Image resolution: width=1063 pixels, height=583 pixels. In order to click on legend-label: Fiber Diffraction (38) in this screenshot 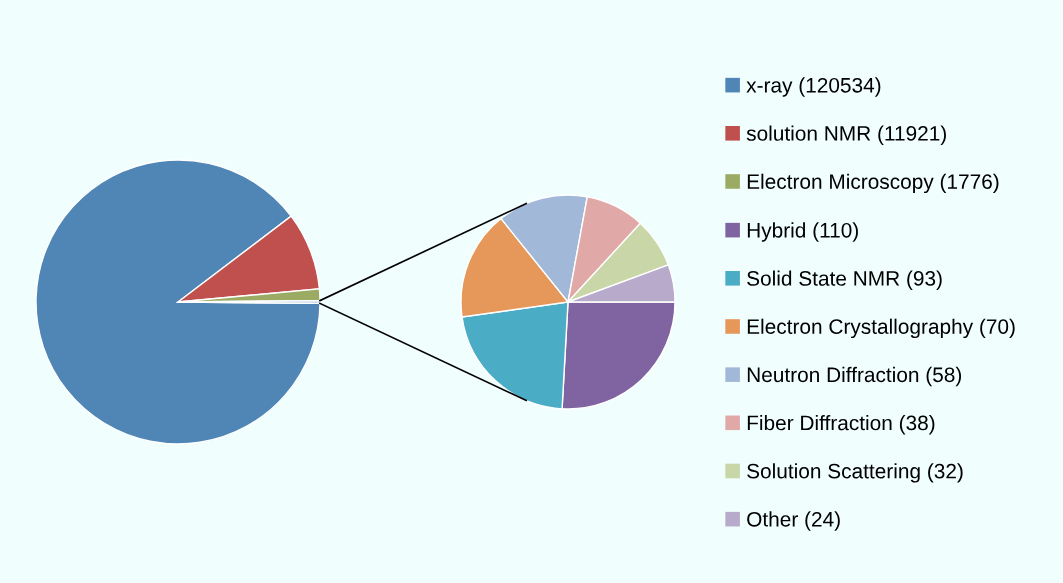, I will do `click(841, 425)`.